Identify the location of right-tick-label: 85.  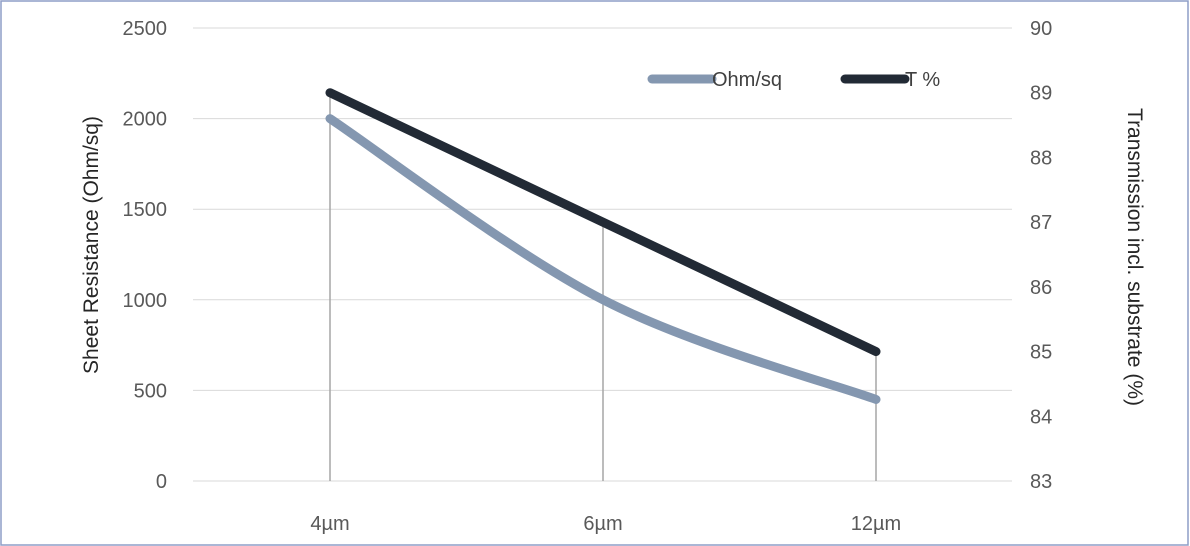
(1041, 353).